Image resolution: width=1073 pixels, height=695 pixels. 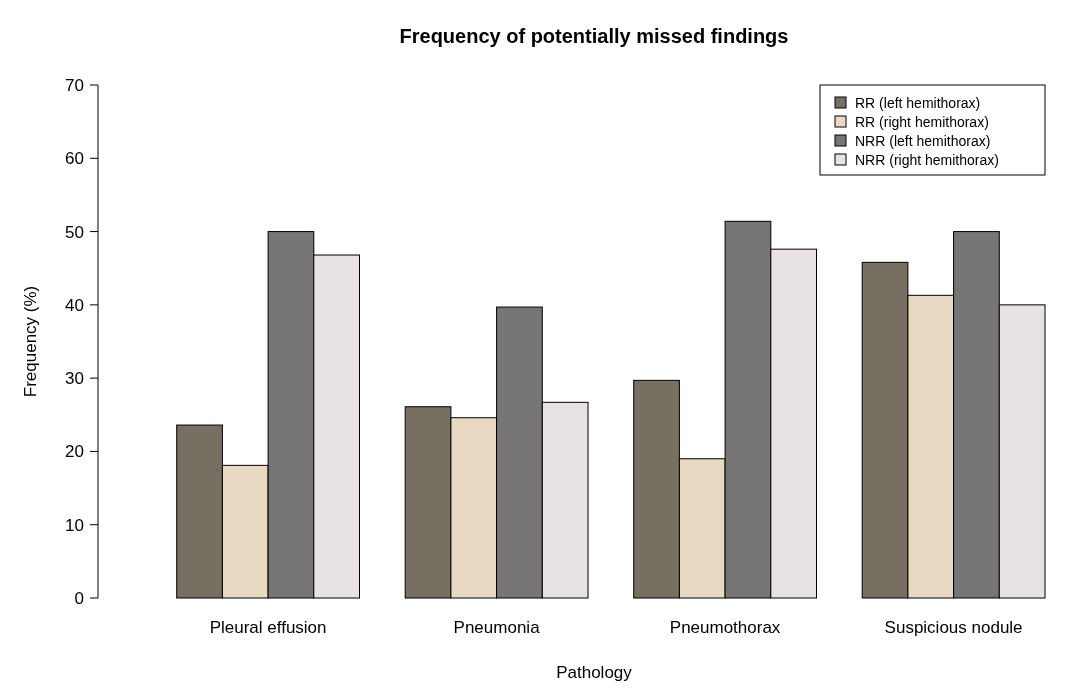 What do you see at coordinates (594, 672) in the screenshot?
I see `x-axis-title: Pathology` at bounding box center [594, 672].